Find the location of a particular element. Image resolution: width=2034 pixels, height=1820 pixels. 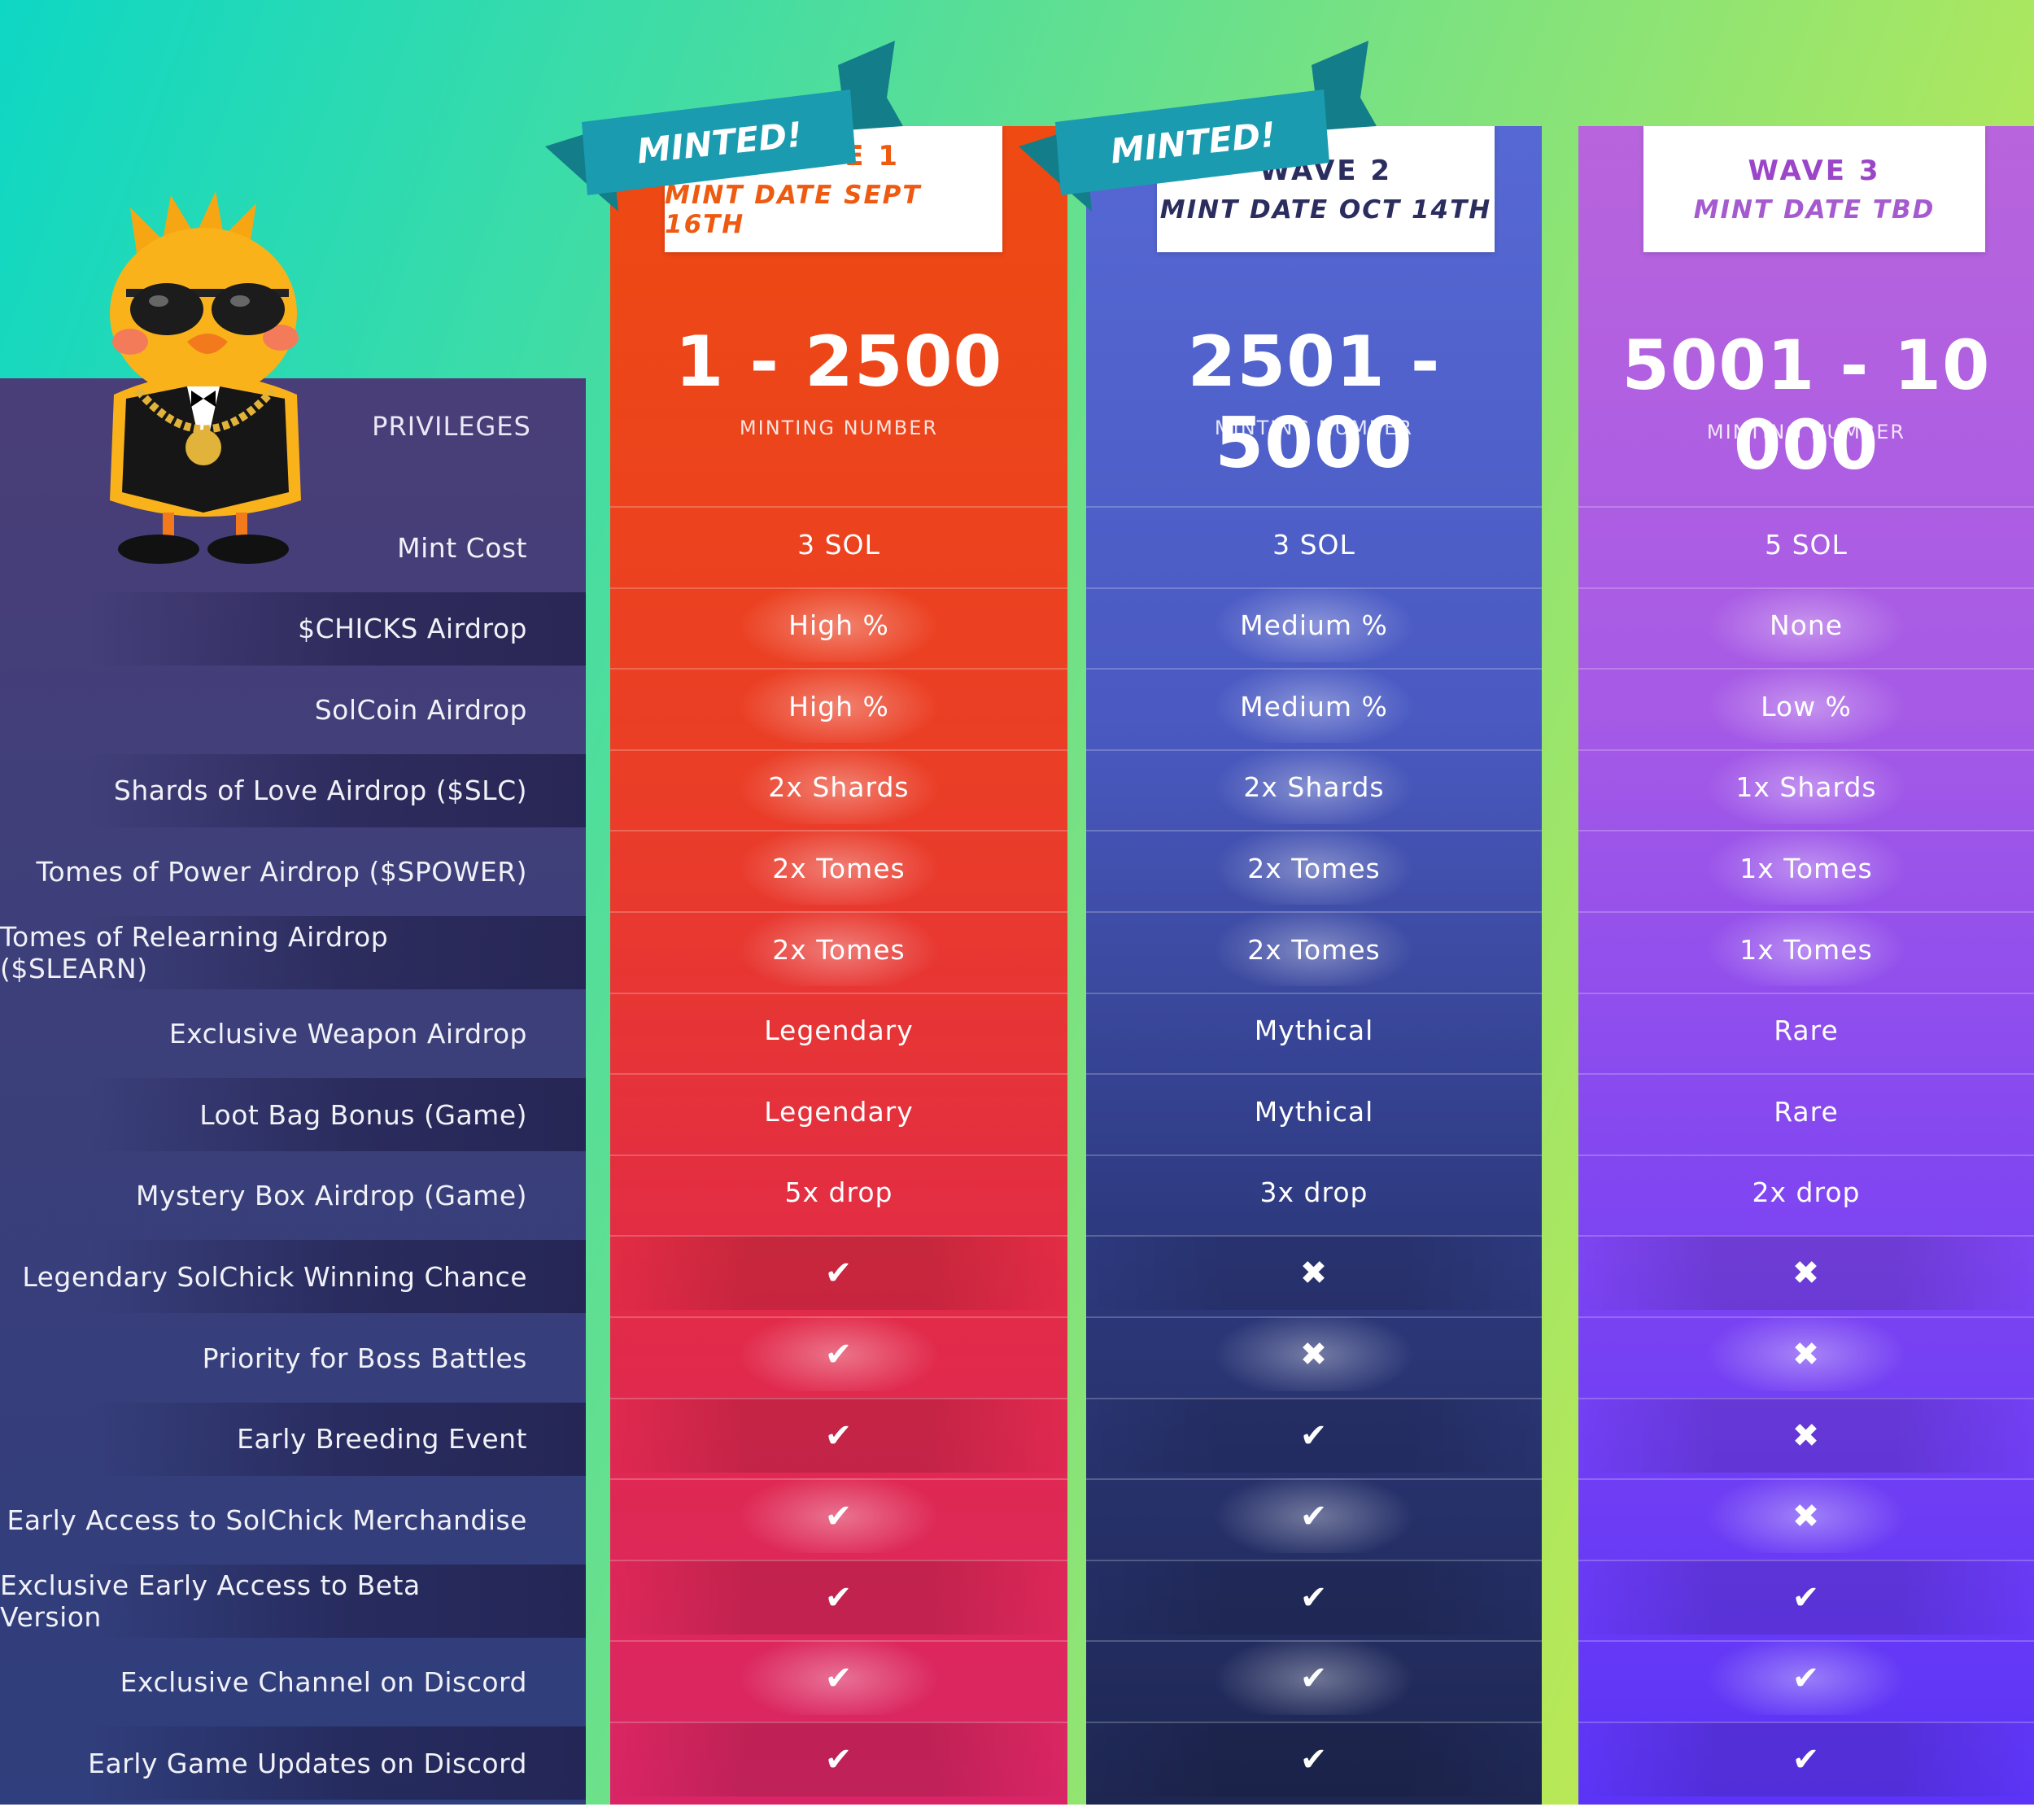

privilege-row: Legendary SolChick Winning Chance is located at coordinates (293, 1277).